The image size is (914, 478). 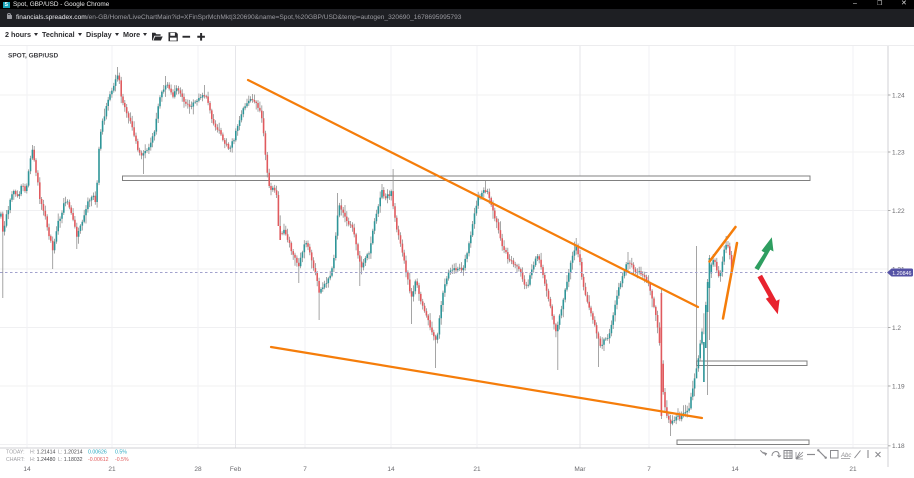 What do you see at coordinates (15, 460) in the screenshot?
I see `svg-text: CHART:` at bounding box center [15, 460].